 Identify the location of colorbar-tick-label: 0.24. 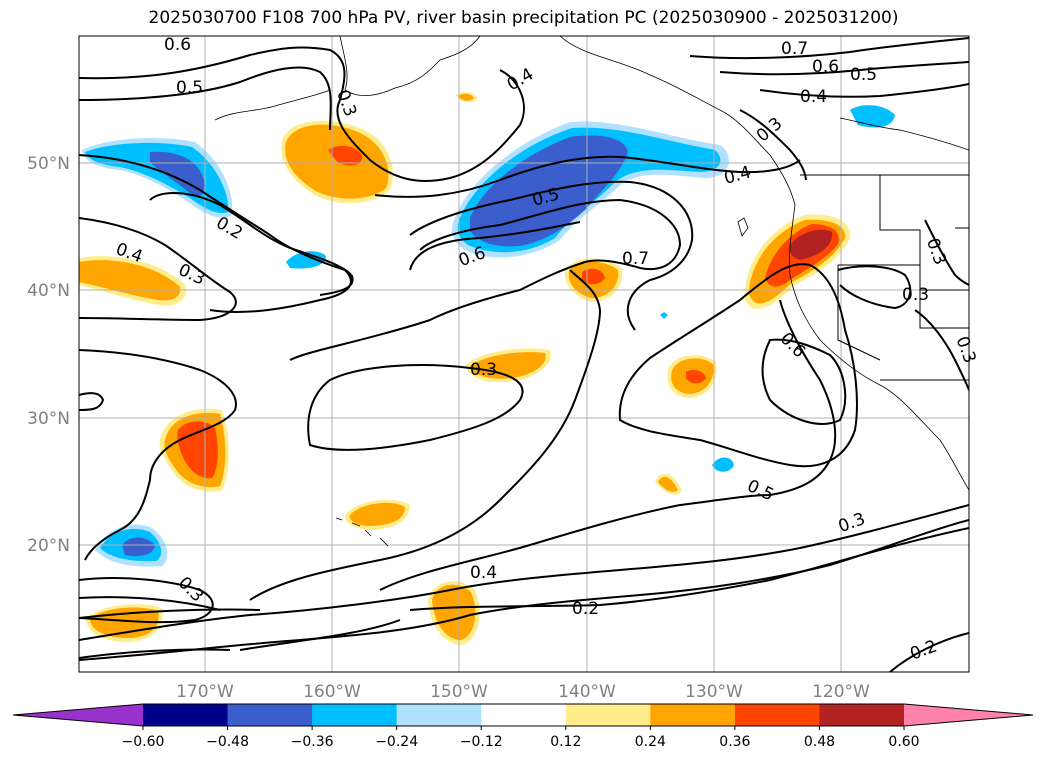
(650, 742).